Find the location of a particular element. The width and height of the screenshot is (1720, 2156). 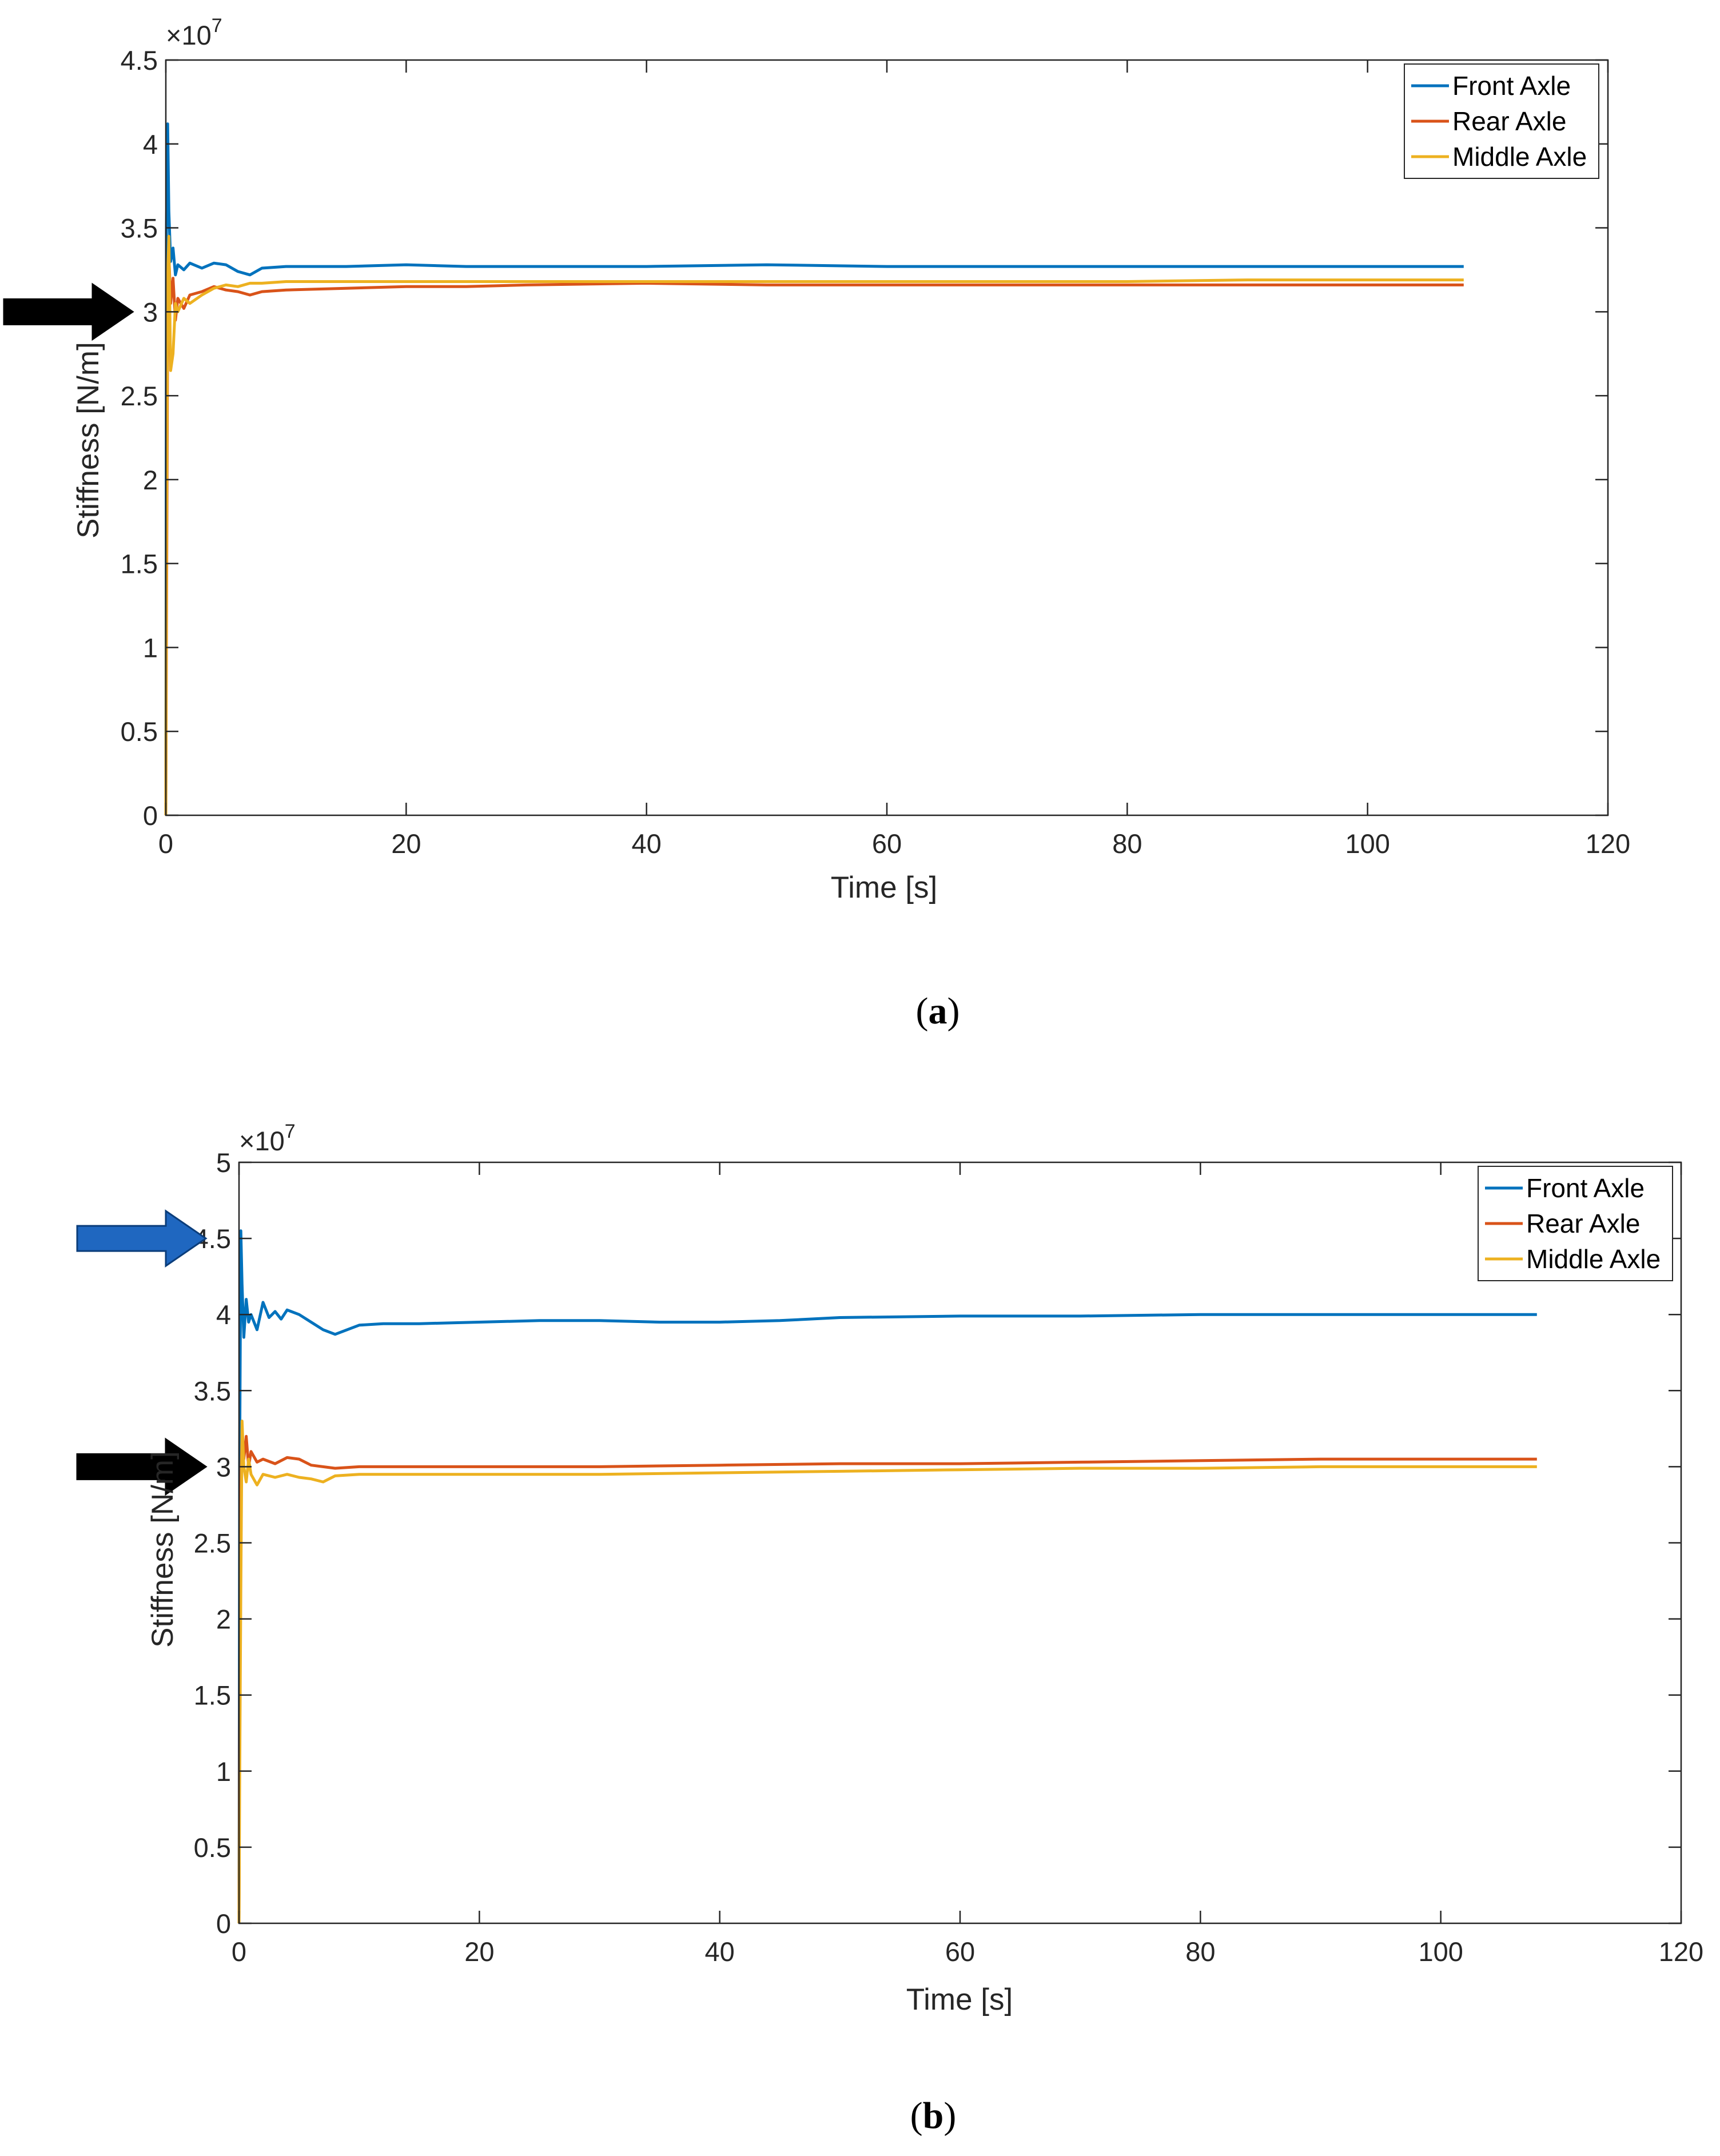

chart-a-ytick-label: 4 is located at coordinates (150, 144).